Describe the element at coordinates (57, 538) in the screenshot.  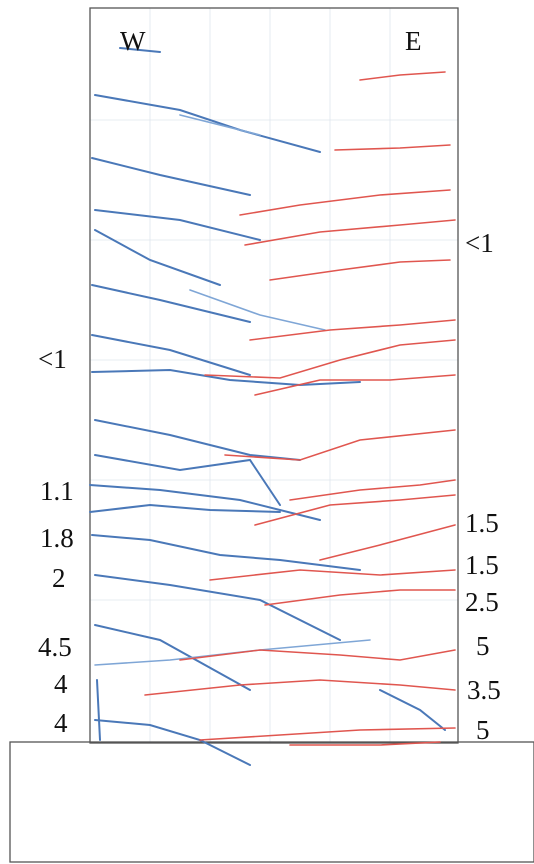
I see `left-label: 1.8` at that location.